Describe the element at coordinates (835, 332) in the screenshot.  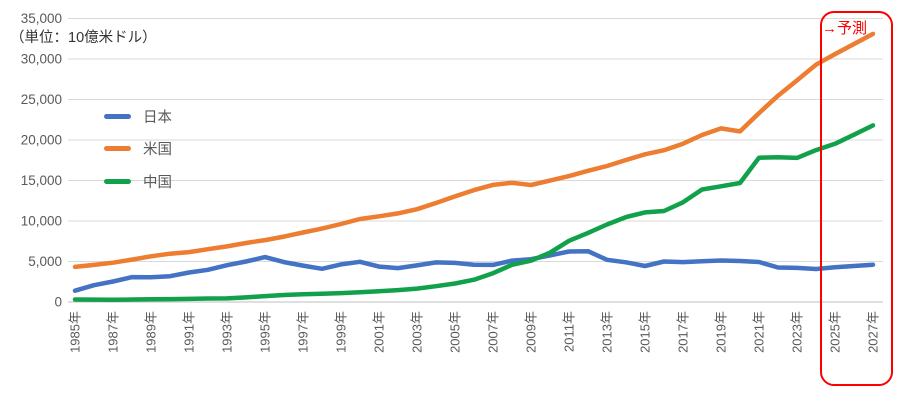
I see `x-tick-label: 2025年` at that location.